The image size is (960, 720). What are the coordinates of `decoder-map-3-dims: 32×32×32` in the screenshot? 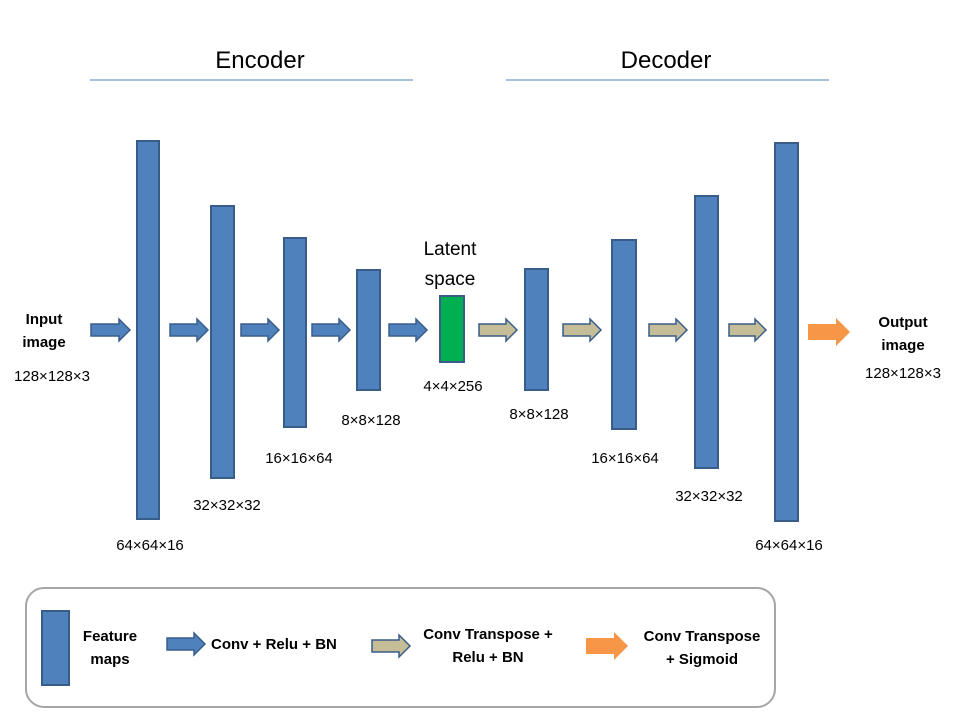 It's located at (709, 496).